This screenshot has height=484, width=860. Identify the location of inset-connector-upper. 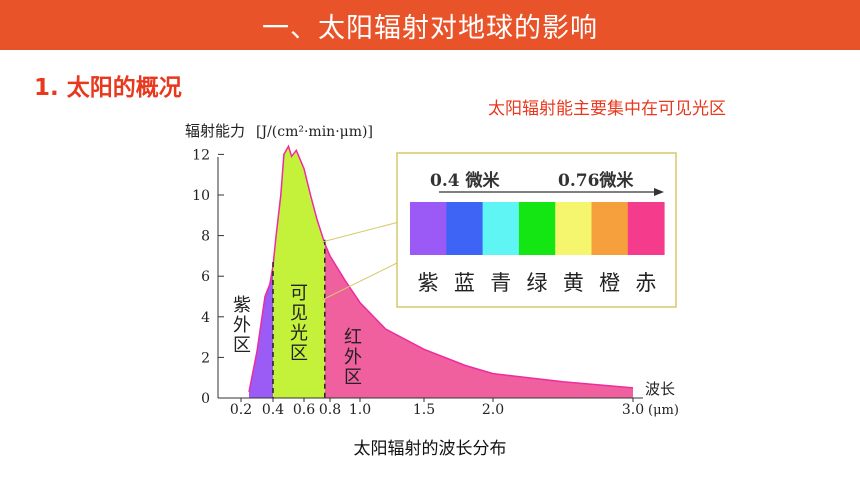
(360, 232).